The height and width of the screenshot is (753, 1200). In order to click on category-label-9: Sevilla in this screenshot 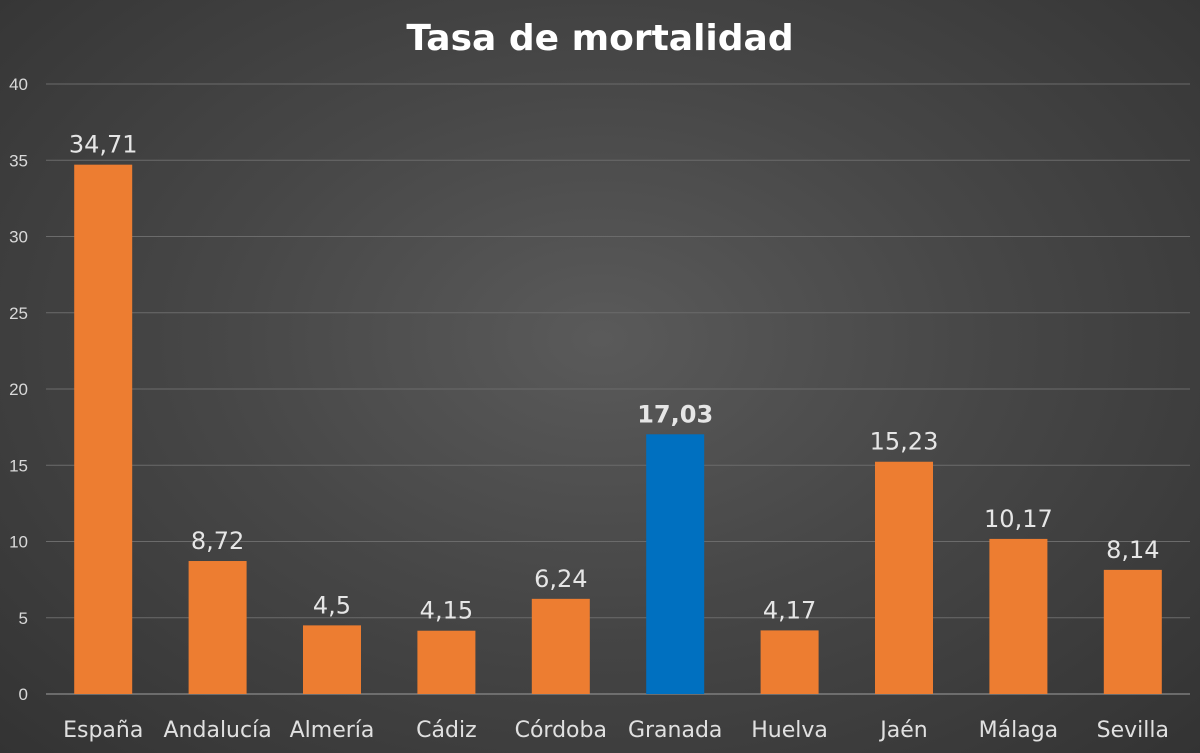, I will do `click(1133, 730)`.